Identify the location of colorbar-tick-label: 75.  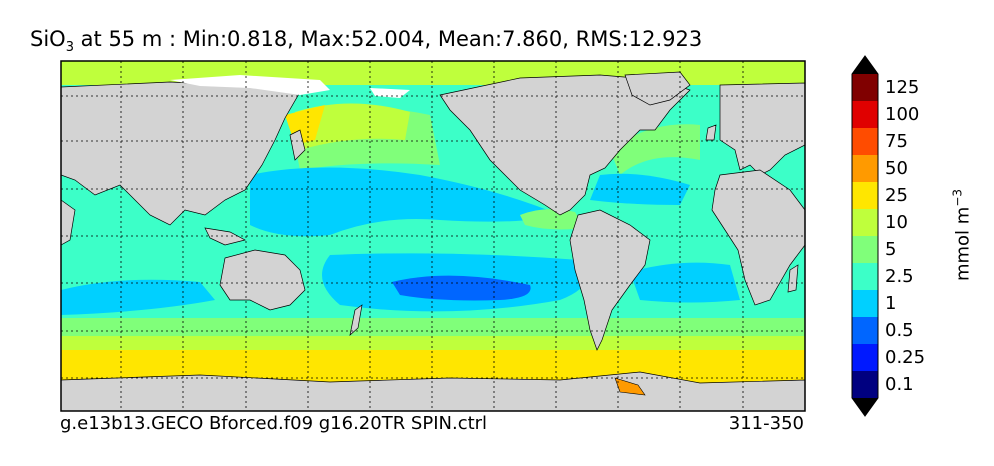
(896, 141).